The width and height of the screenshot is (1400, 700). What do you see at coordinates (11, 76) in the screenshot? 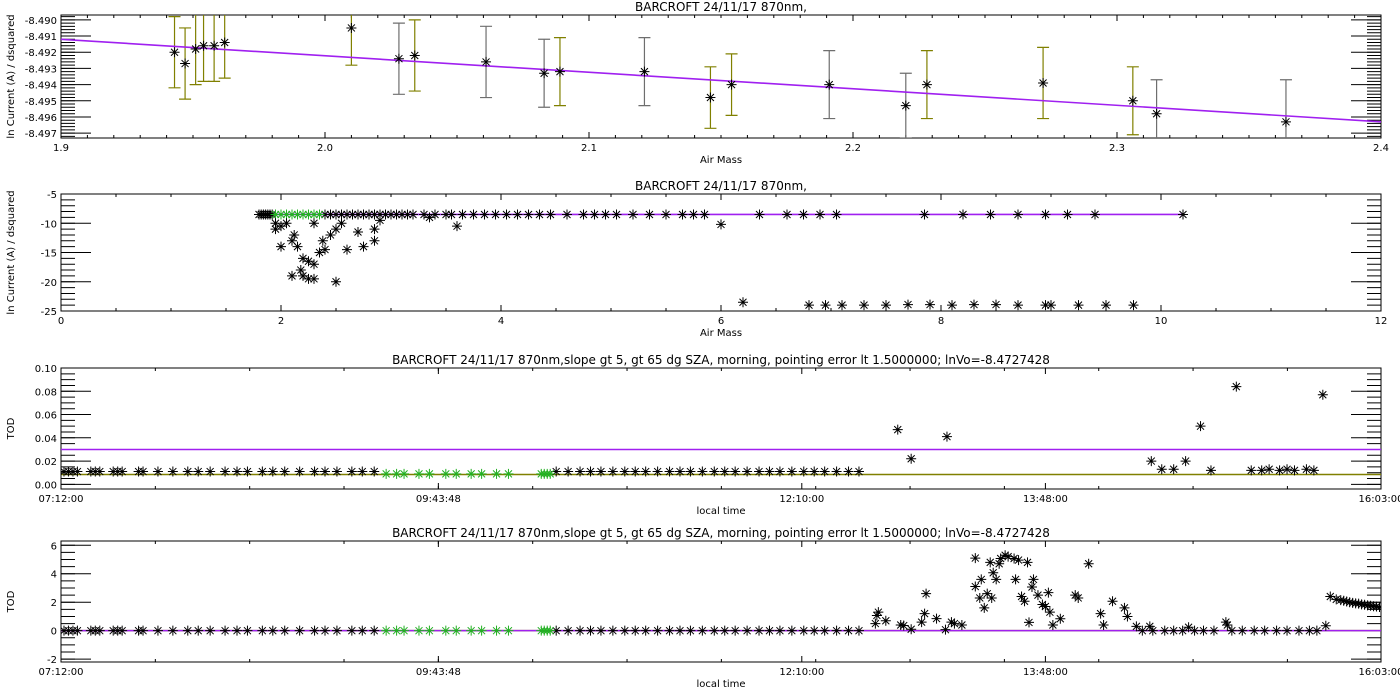
I see `y-axis-title: ln Current (A) / dsquared` at bounding box center [11, 76].